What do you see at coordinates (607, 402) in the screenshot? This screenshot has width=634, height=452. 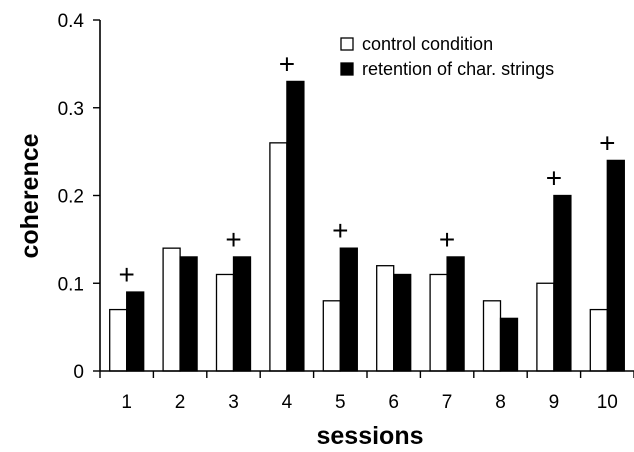 I see `x-tick-label-10: 10` at bounding box center [607, 402].